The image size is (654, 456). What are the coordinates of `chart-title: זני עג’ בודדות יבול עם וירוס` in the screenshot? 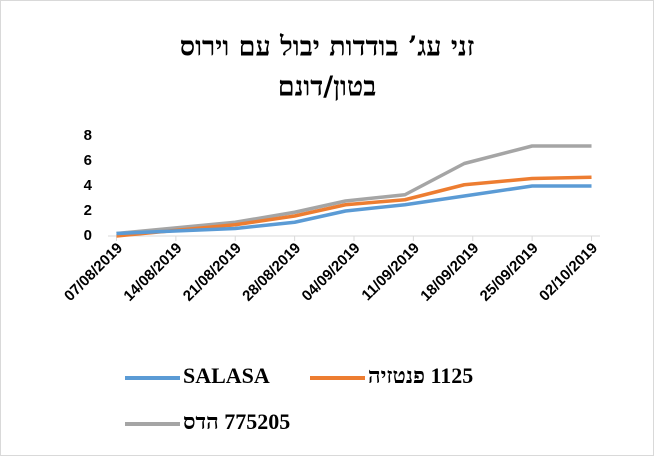 It's located at (327, 47).